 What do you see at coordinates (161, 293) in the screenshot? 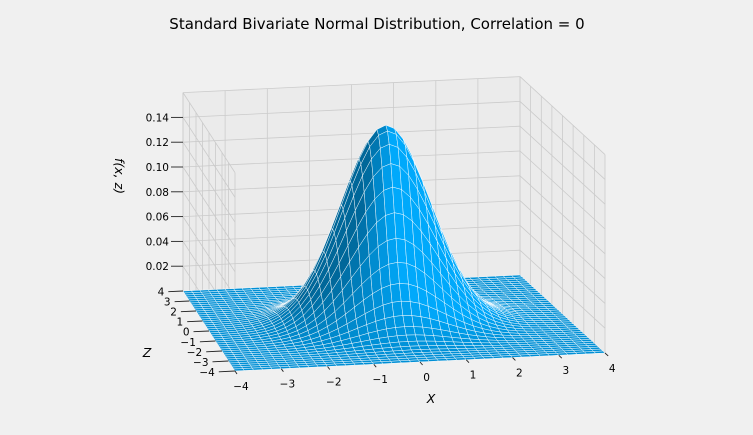
I see `z-tick-label: 4` at bounding box center [161, 293].